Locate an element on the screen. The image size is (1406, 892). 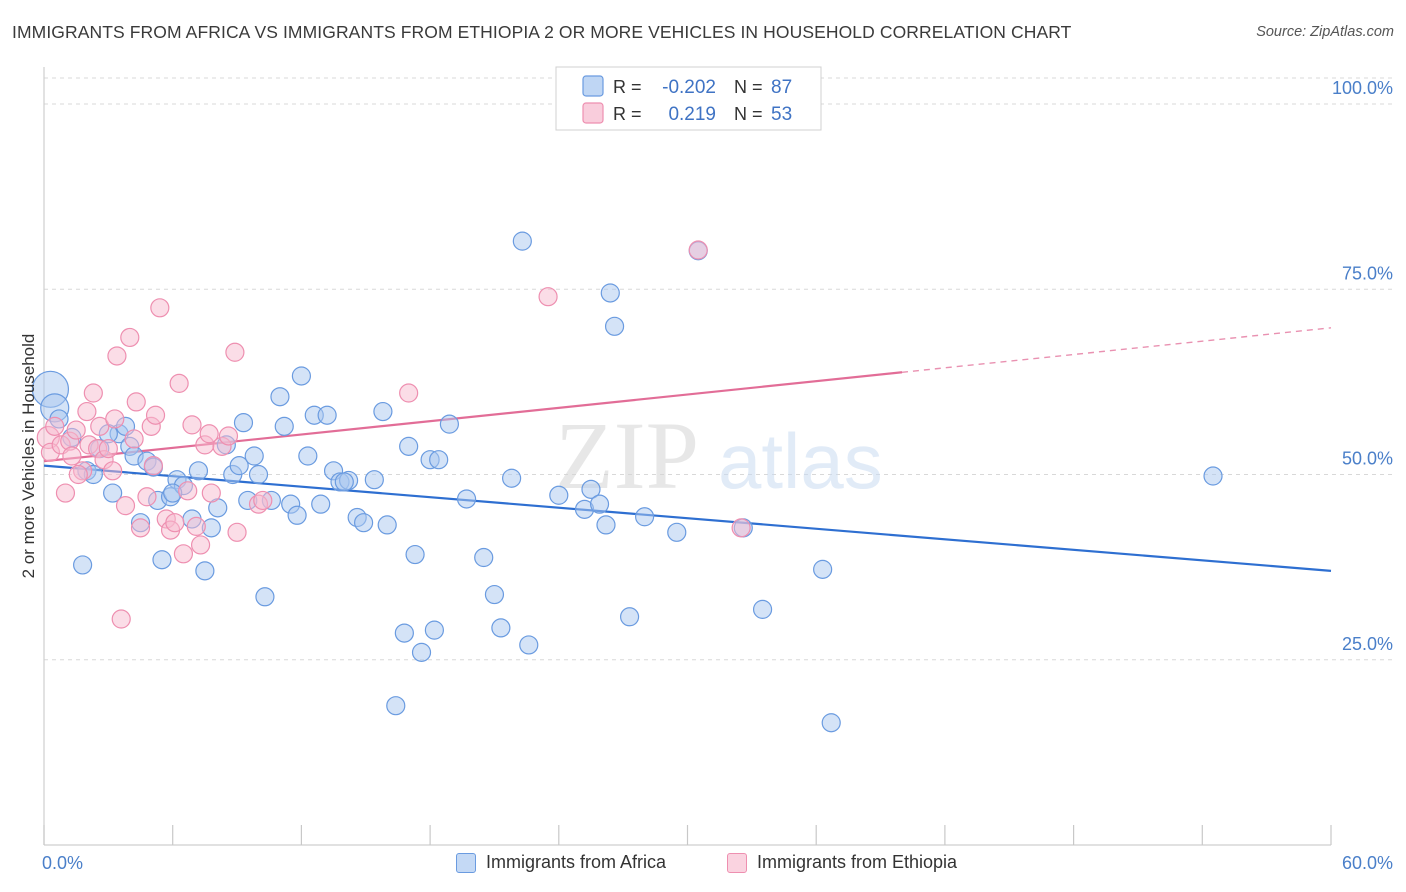
legend-ethiopia-r-value: 0.219 is located at coordinates (692, 114).